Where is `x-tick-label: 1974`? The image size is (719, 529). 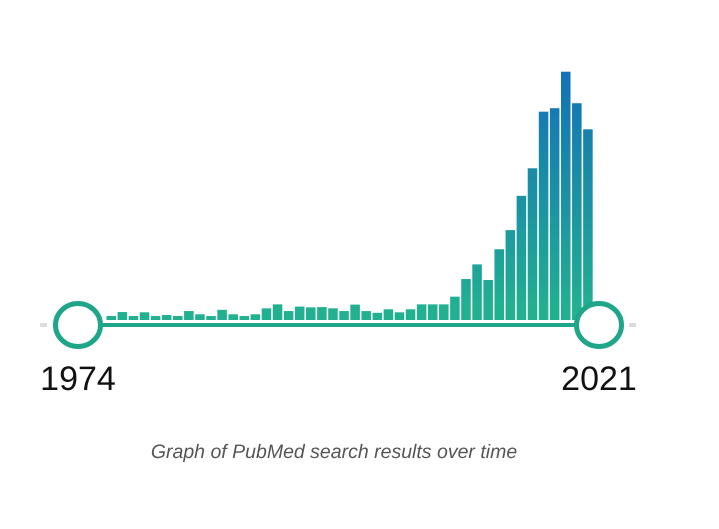
x-tick-label: 1974 is located at coordinates (78, 379).